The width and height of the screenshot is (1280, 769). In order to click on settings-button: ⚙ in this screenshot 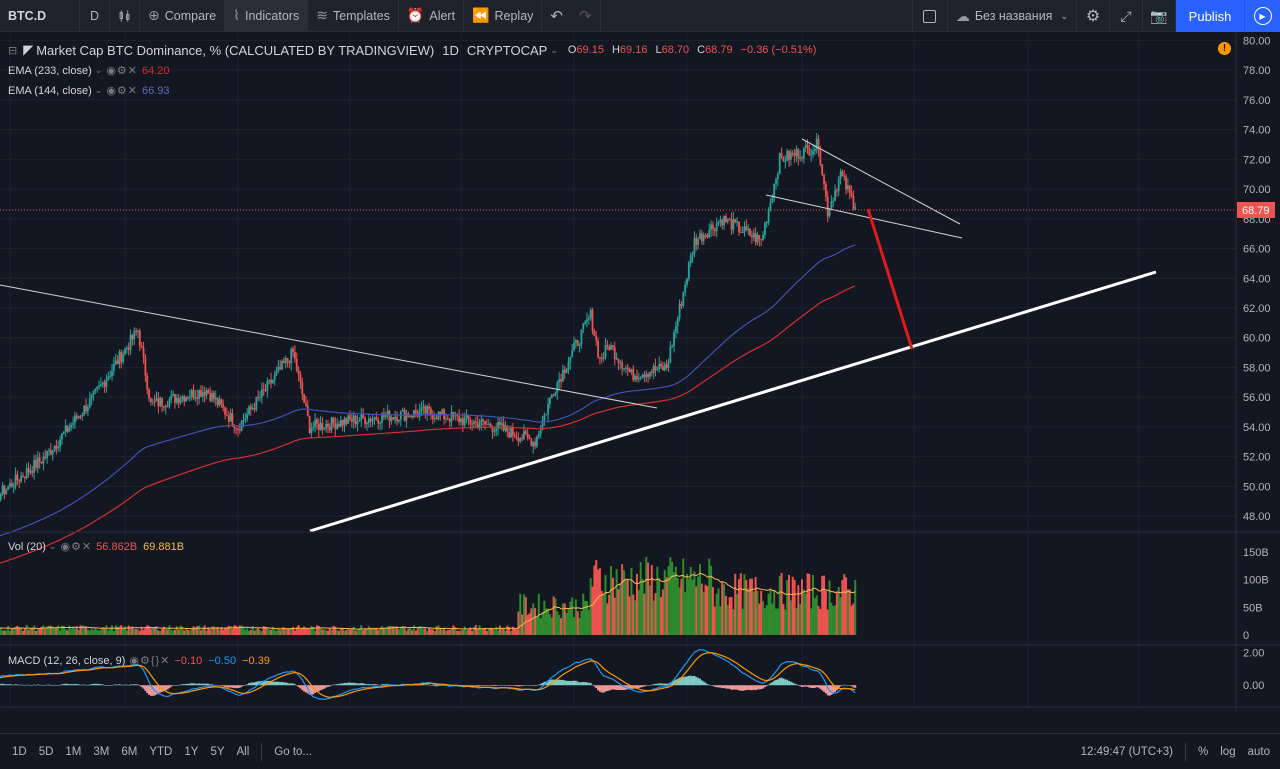, I will do `click(1093, 16)`.